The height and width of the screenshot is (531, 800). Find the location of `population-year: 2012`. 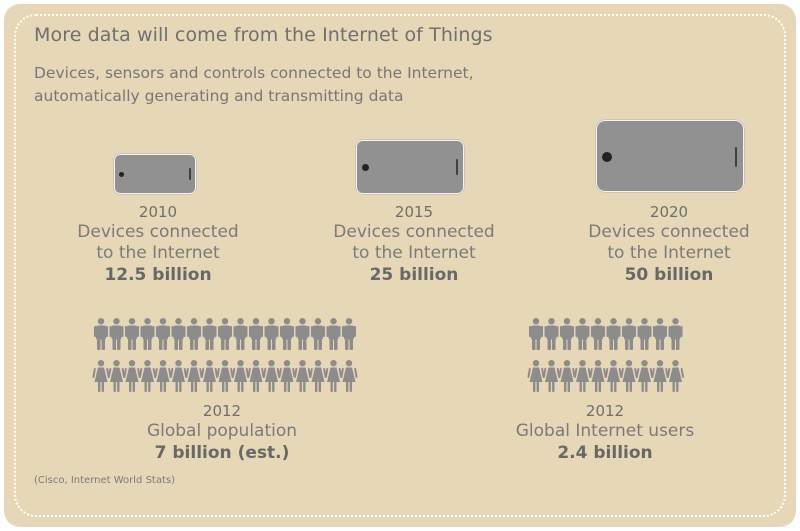

population-year: 2012 is located at coordinates (222, 411).